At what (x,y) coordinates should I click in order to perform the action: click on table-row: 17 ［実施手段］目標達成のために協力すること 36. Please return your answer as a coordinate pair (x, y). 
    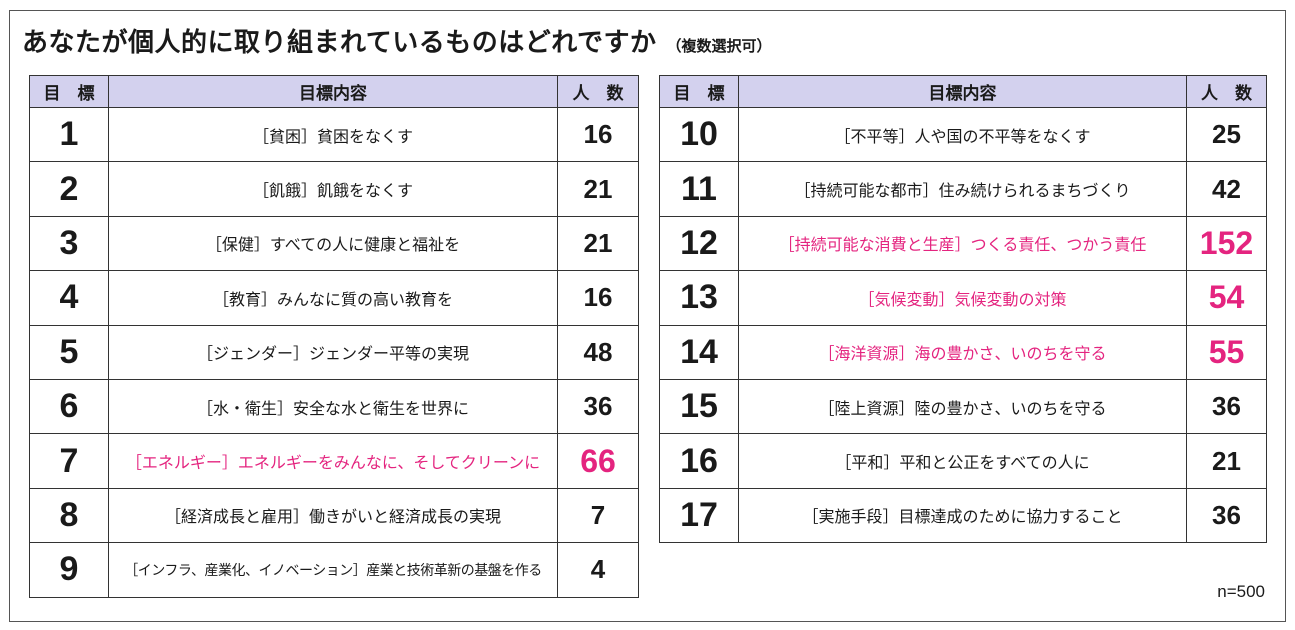
    Looking at the image, I should click on (963, 515).